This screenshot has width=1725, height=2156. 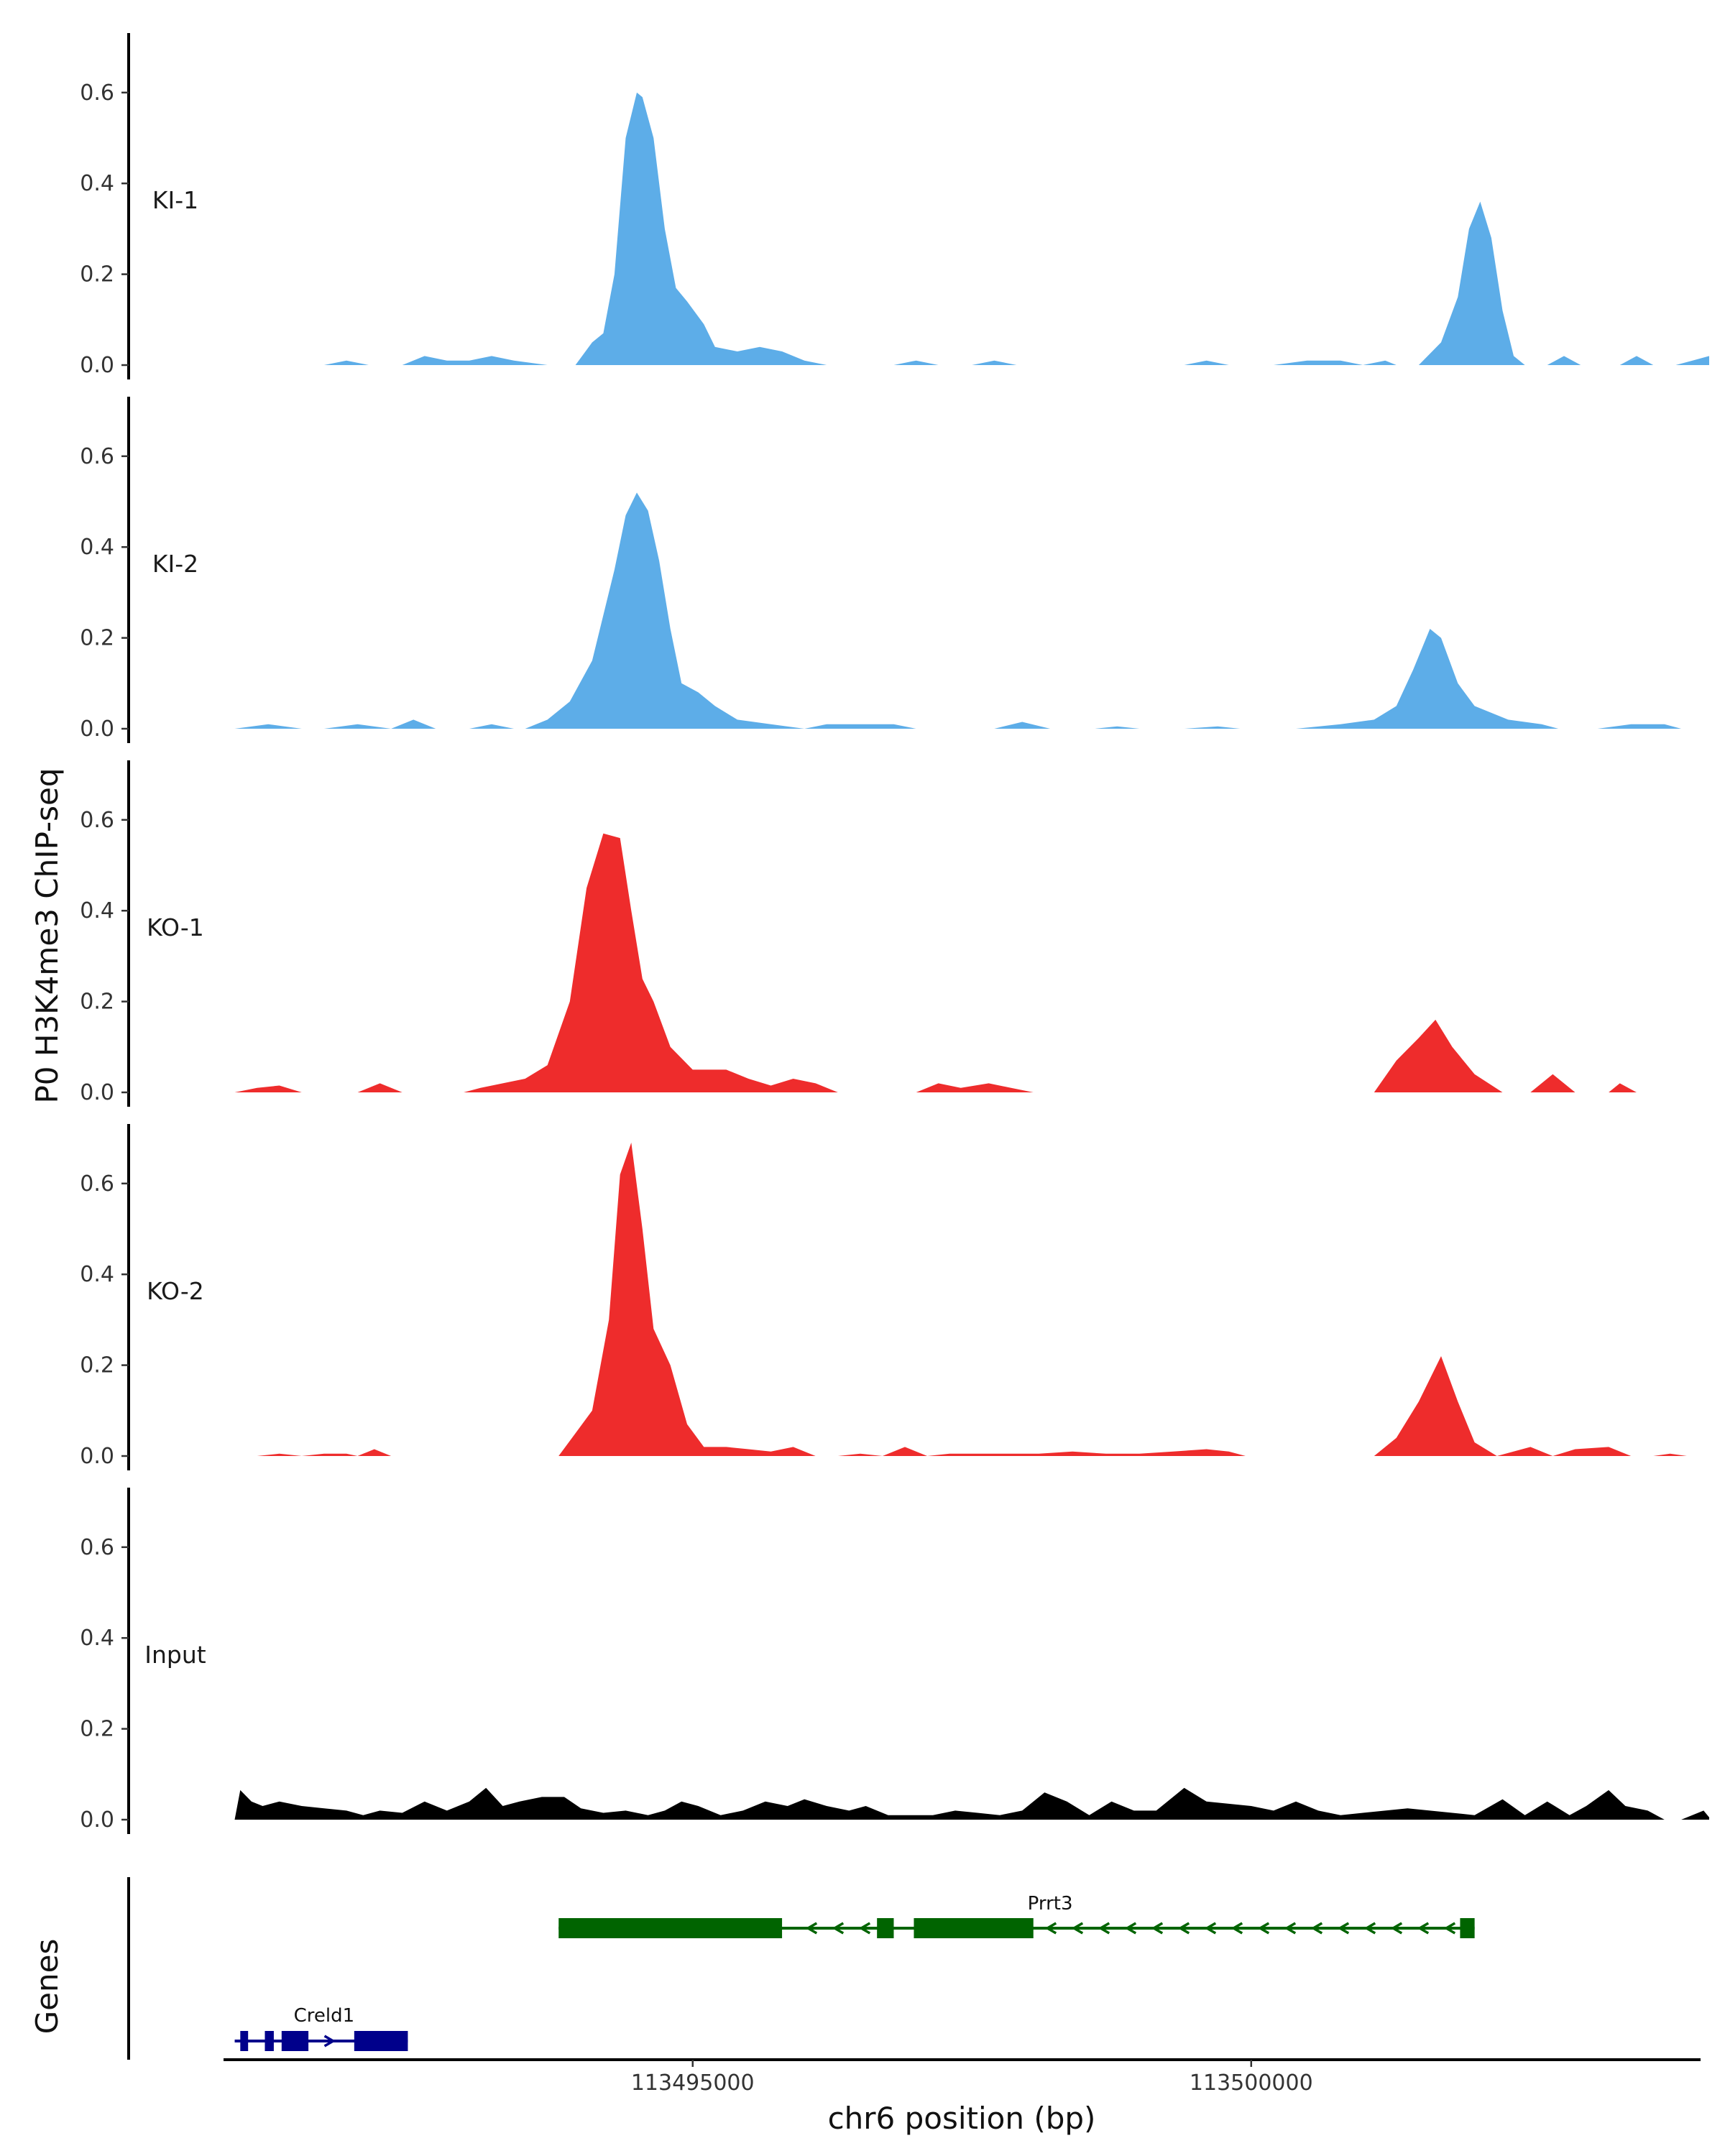 I want to click on track-label: KI-1, so click(x=175, y=200).